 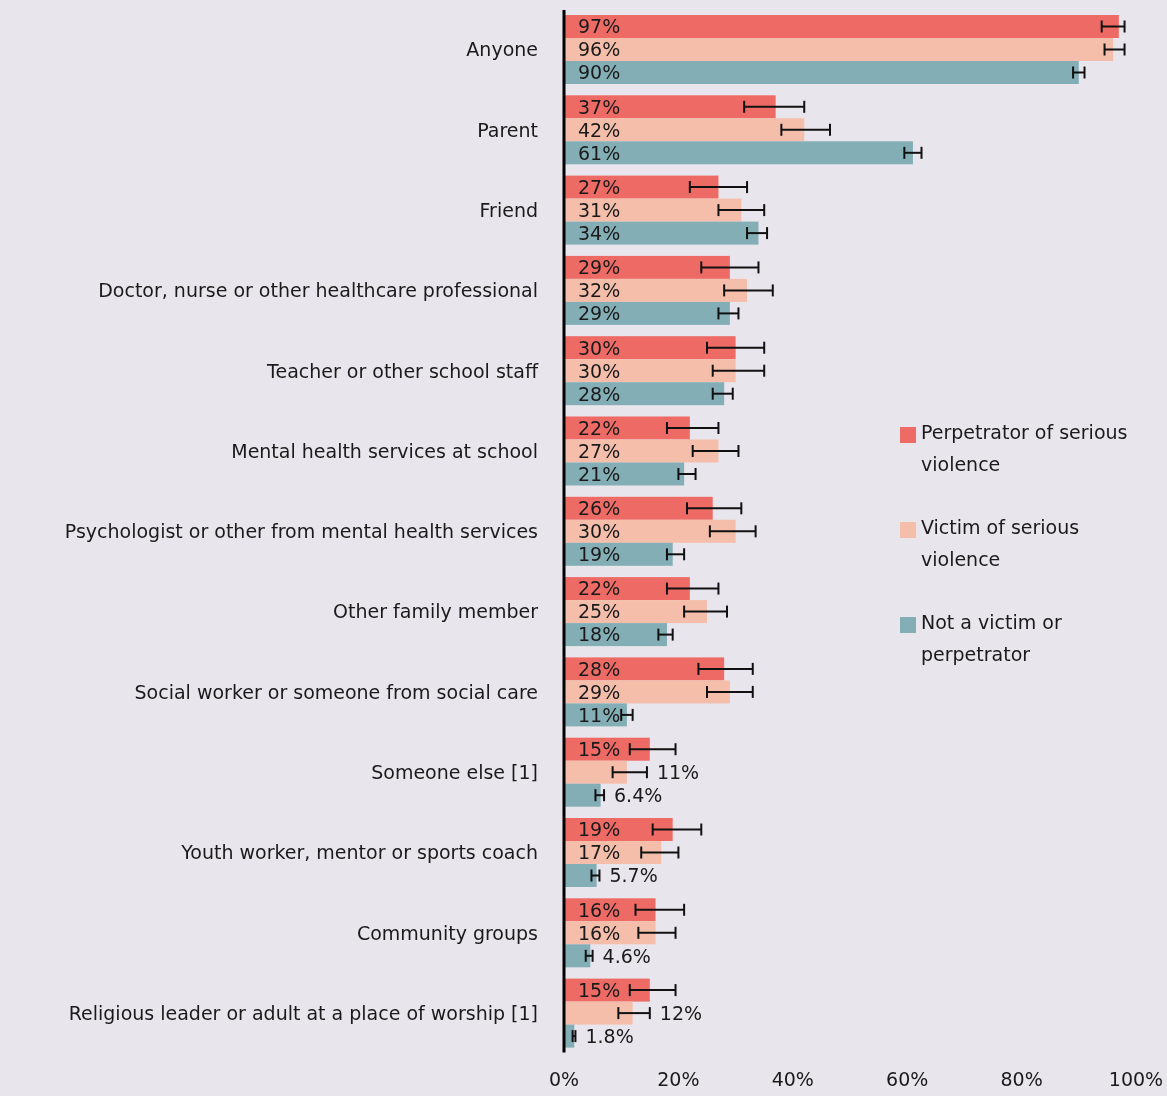 What do you see at coordinates (792, 1079) in the screenshot?
I see `x-tick-label: 40%` at bounding box center [792, 1079].